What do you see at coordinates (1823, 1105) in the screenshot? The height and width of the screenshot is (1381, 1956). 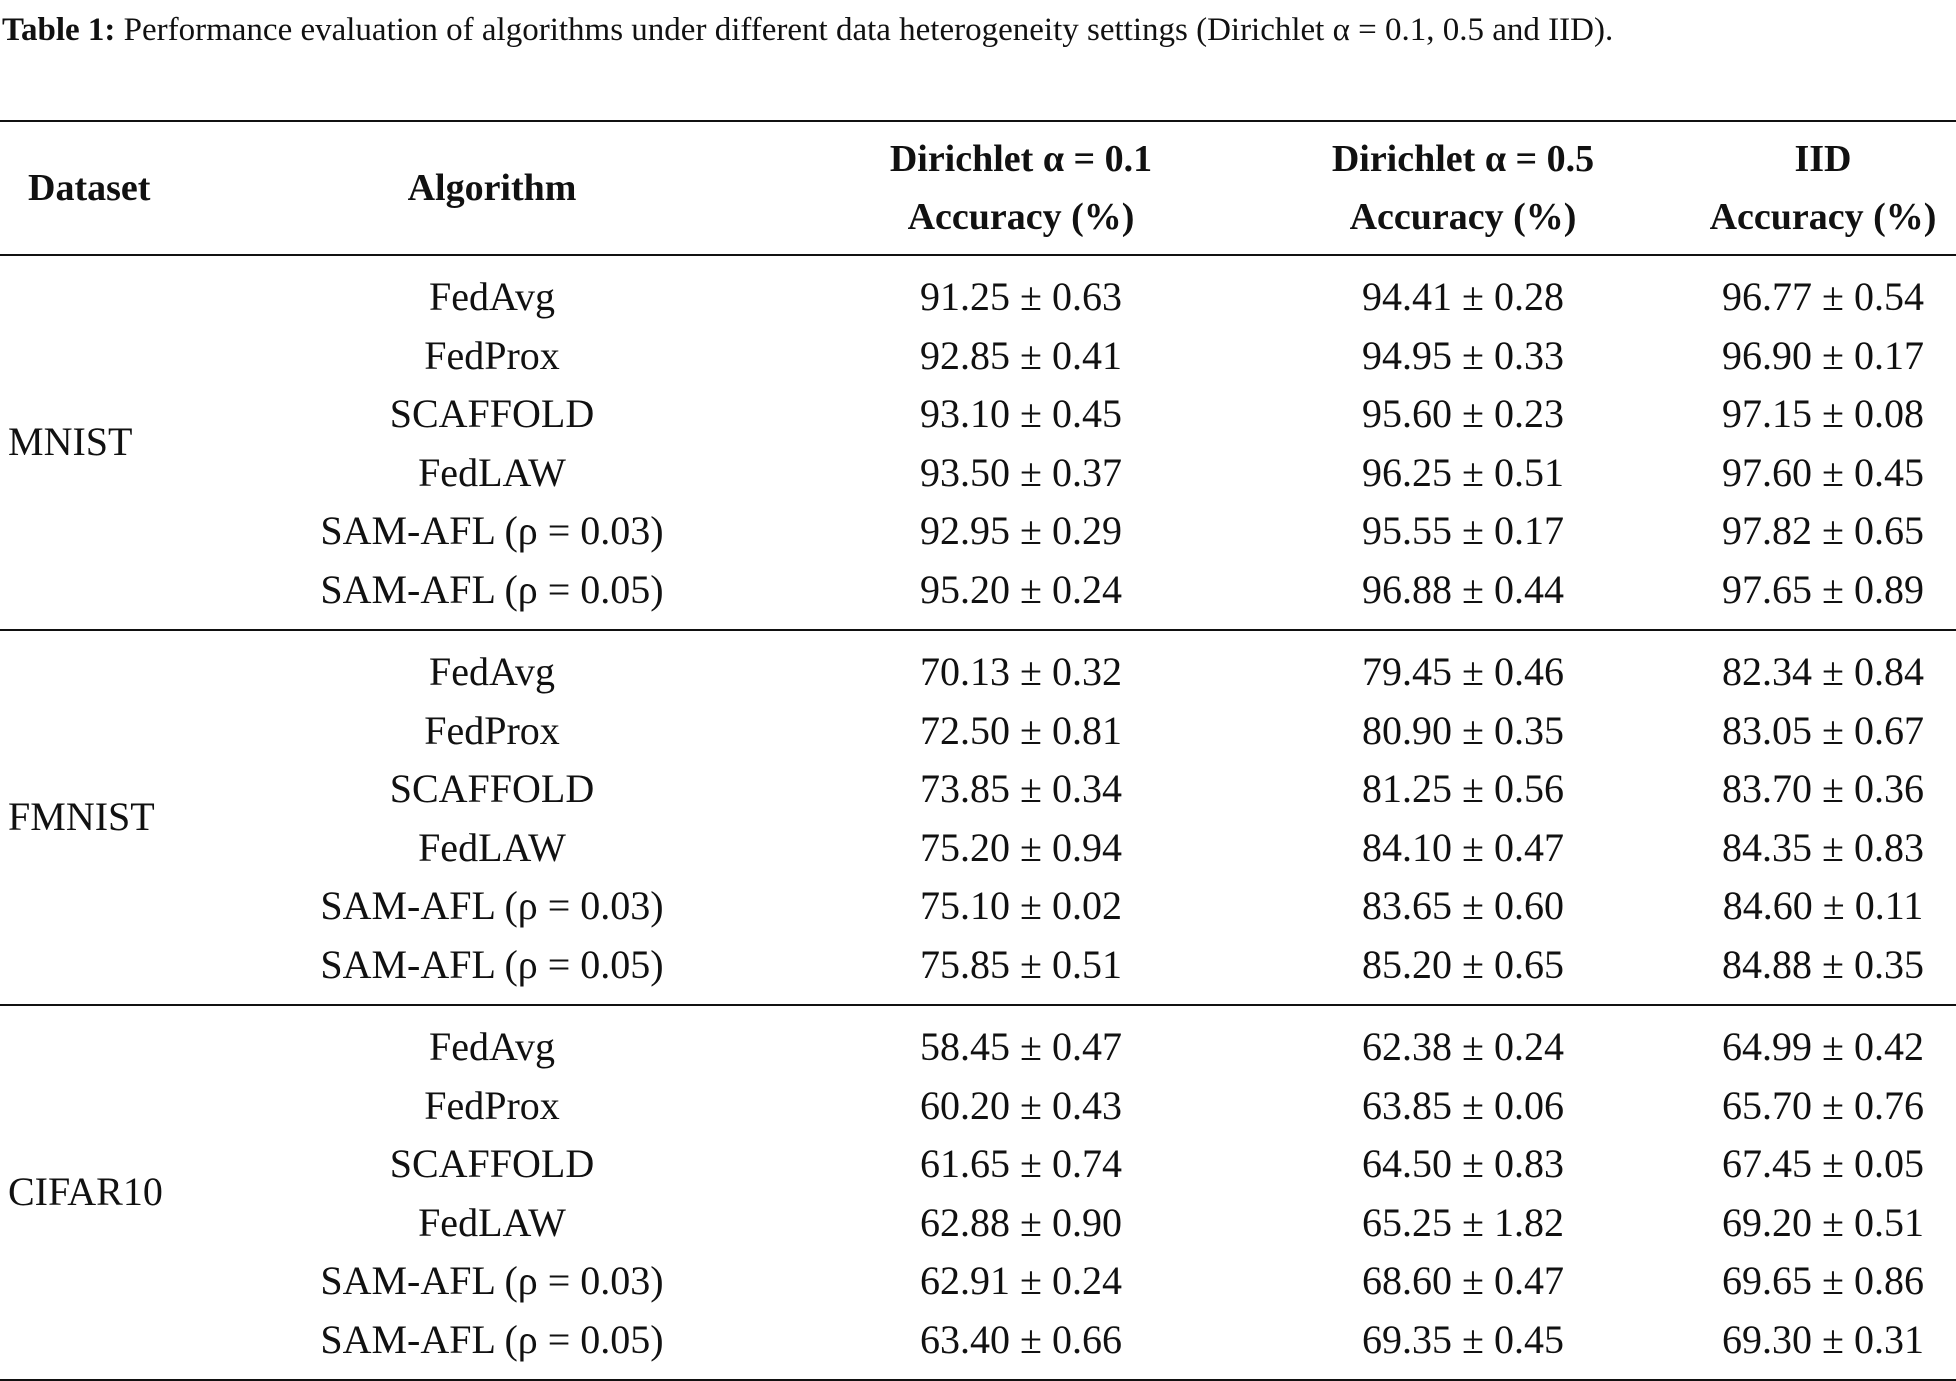 I see `accuracy-iid-cell: 65.70 ± 0.76` at bounding box center [1823, 1105].